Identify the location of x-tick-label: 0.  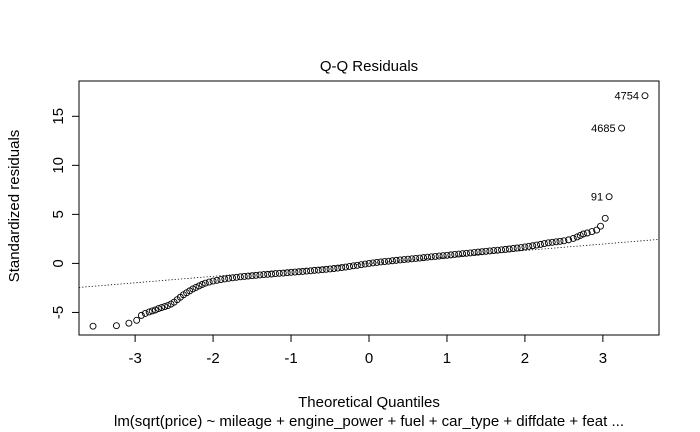
(369, 358).